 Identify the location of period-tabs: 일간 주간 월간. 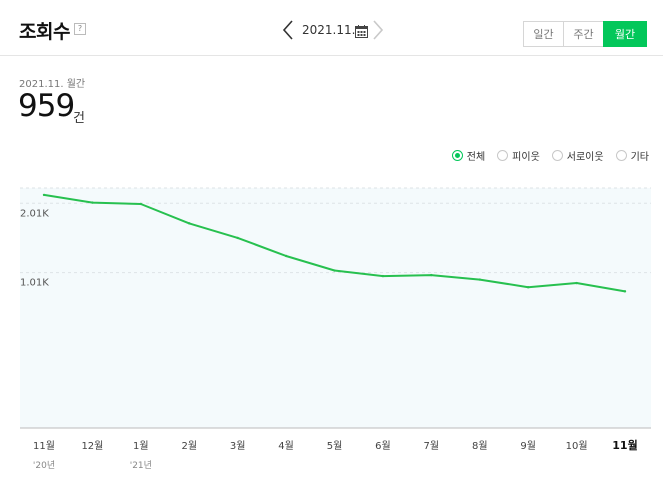
(585, 34).